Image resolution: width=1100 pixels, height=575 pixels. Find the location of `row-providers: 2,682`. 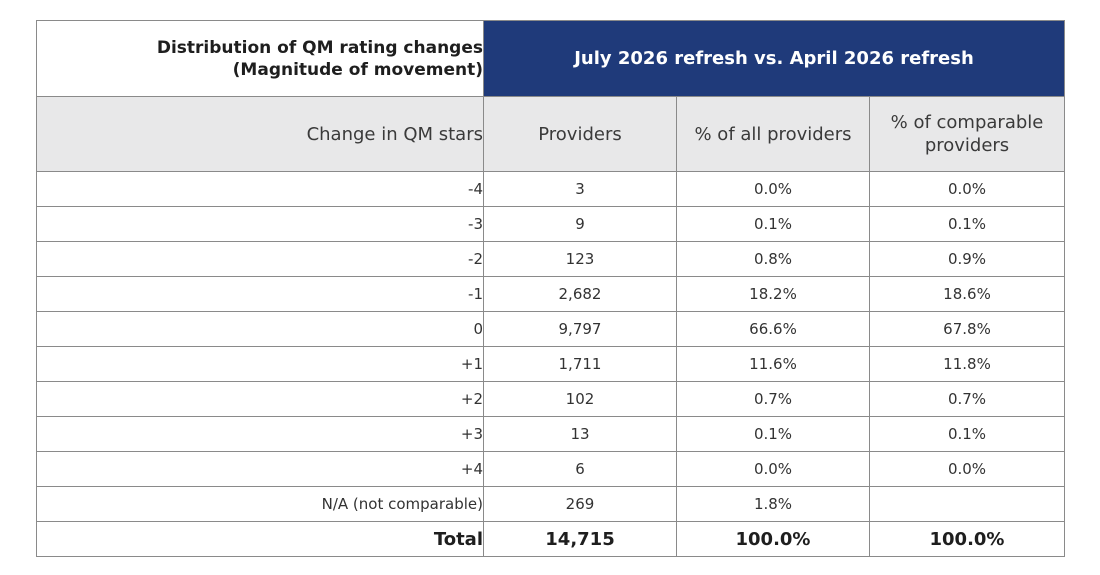

row-providers: 2,682 is located at coordinates (580, 294).